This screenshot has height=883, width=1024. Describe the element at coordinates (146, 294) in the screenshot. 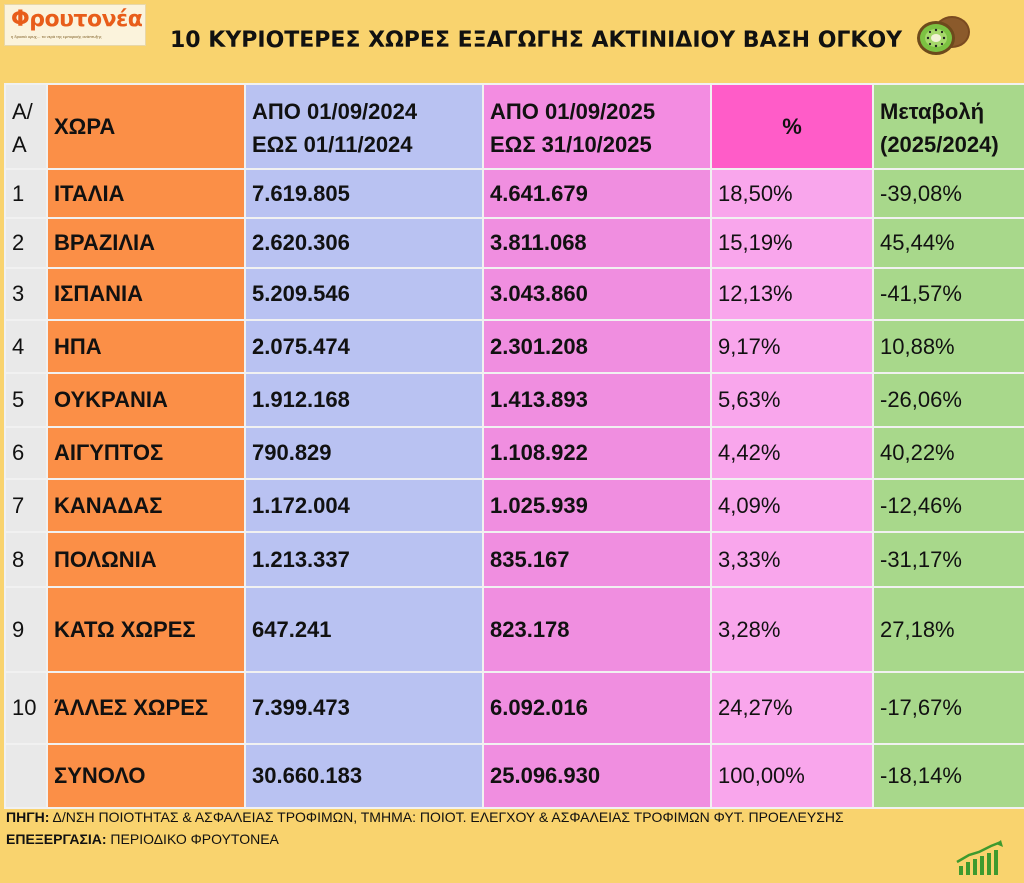

I see `row-country: ΙΣΠΑΝΙΑ` at that location.